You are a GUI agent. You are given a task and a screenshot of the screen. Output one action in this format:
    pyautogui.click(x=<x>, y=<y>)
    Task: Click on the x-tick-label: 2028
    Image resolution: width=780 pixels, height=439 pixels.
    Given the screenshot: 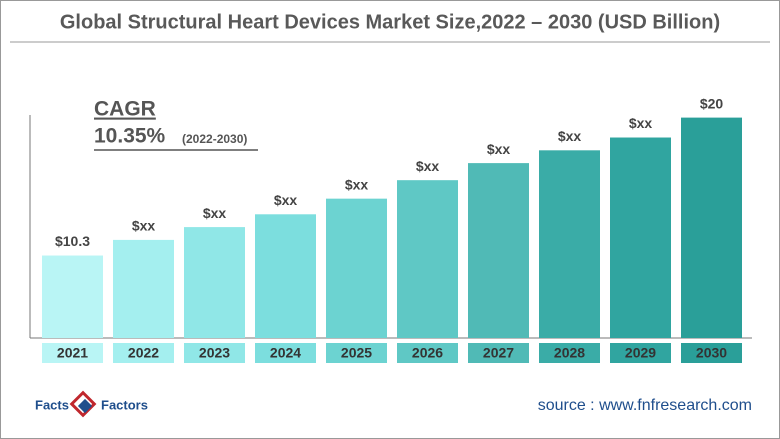 What is the action you would take?
    pyautogui.click(x=569, y=353)
    